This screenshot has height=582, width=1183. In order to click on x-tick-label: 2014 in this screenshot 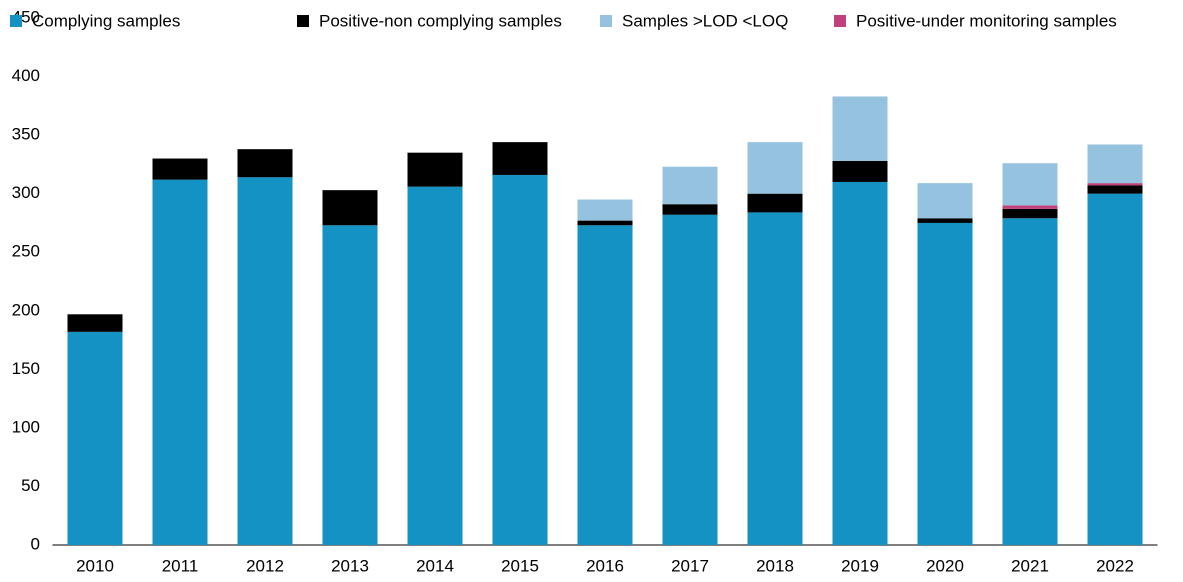, I will do `click(435, 565)`.